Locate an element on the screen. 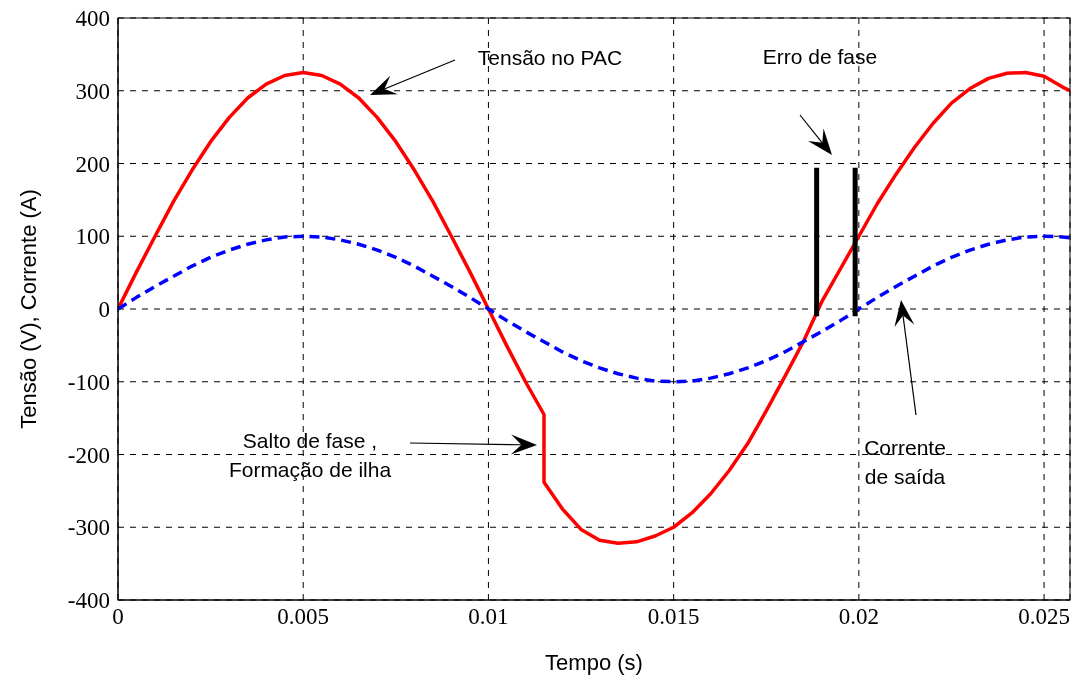 Image resolution: width=1088 pixels, height=682 pixels. annotation: Tensão no PAC is located at coordinates (550, 57).